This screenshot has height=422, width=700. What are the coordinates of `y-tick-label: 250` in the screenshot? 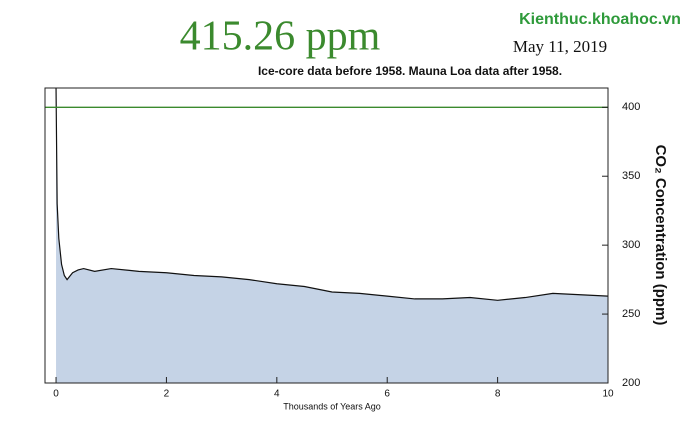 It's located at (631, 314).